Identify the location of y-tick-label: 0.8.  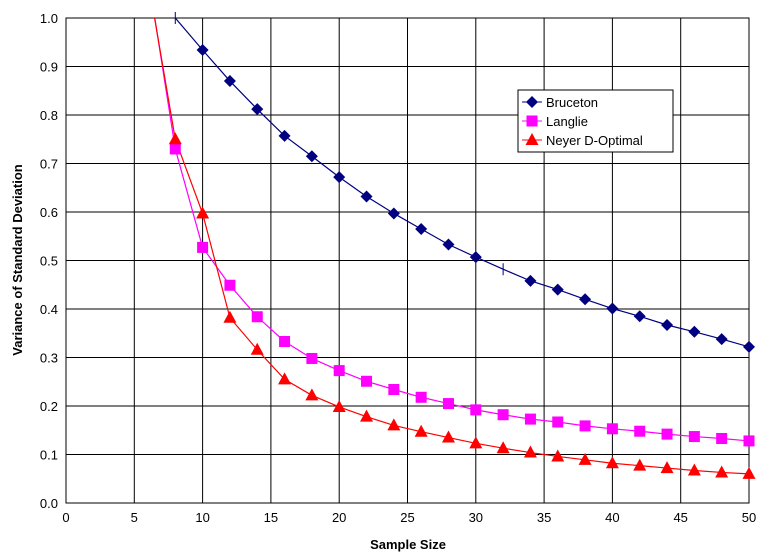
(49, 115).